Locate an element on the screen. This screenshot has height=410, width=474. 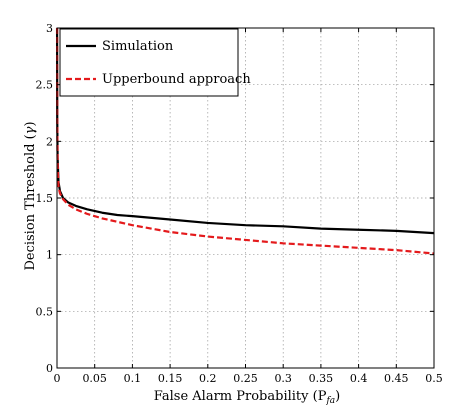
x-axis-label-subscript: fa is located at coordinates (330, 401).